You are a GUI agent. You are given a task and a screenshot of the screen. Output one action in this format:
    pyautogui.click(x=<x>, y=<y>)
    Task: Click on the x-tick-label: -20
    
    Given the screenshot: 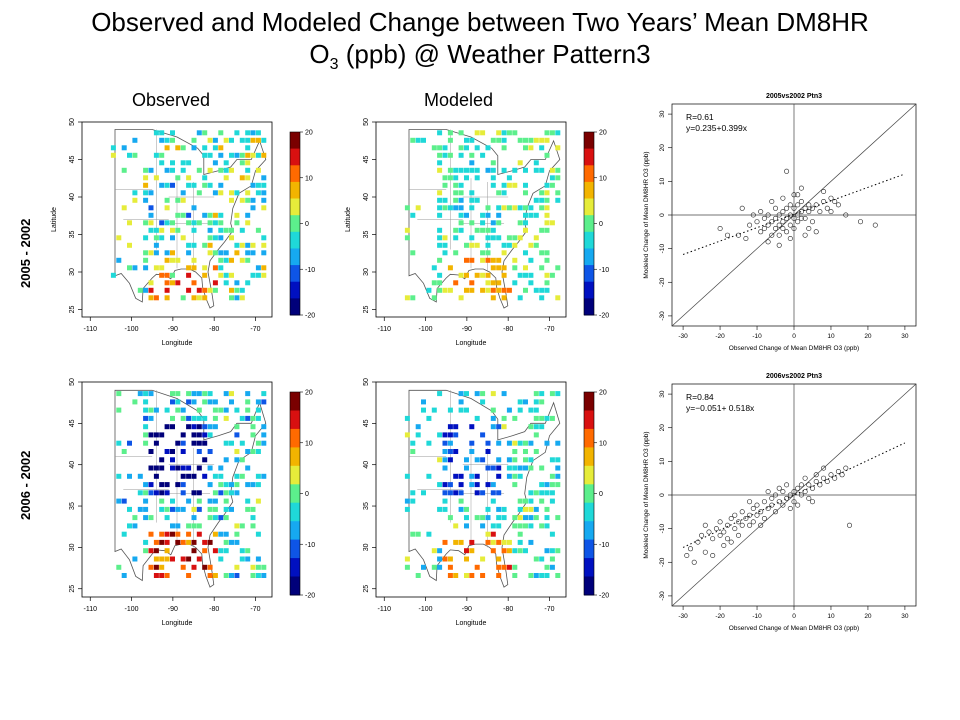 What is the action you would take?
    pyautogui.click(x=720, y=336)
    